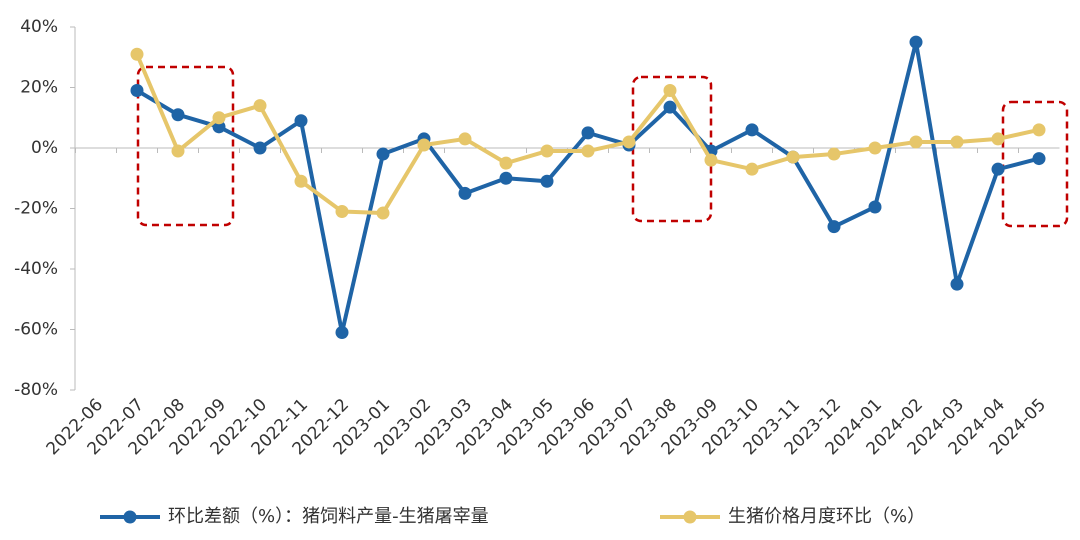 Image resolution: width=1080 pixels, height=540 pixels. I want to click on y-tick-label: 0%, so click(44, 148).